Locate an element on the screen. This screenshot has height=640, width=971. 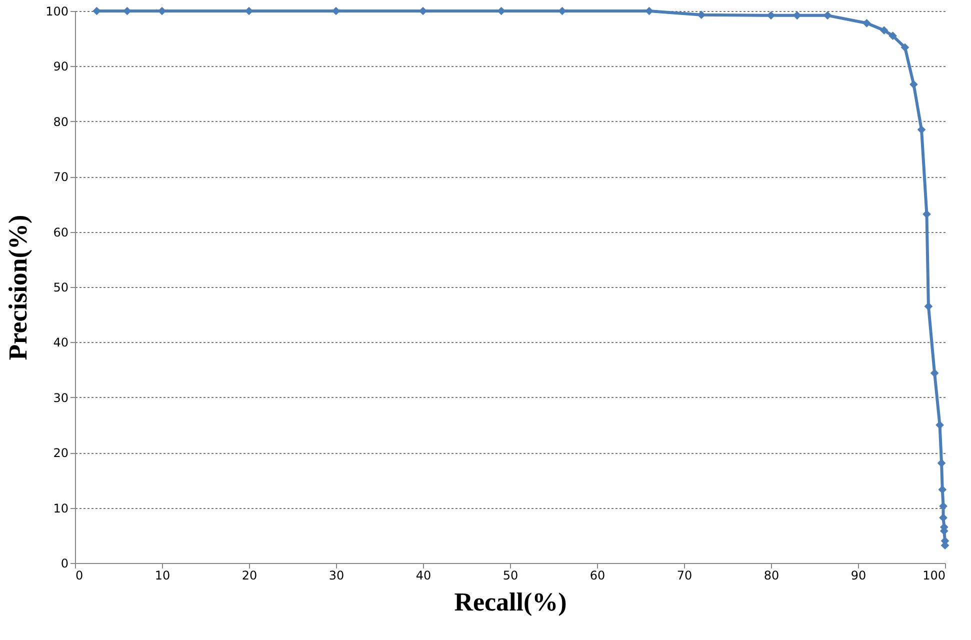
x-tick-label: 90 is located at coordinates (858, 575).